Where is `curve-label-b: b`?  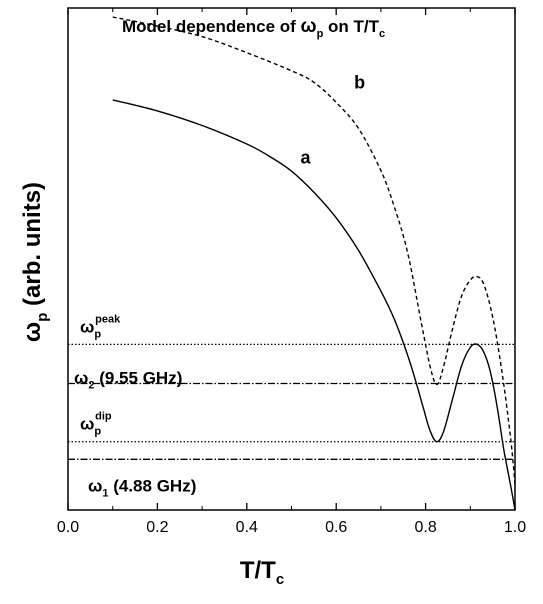 curve-label-b: b is located at coordinates (359, 82).